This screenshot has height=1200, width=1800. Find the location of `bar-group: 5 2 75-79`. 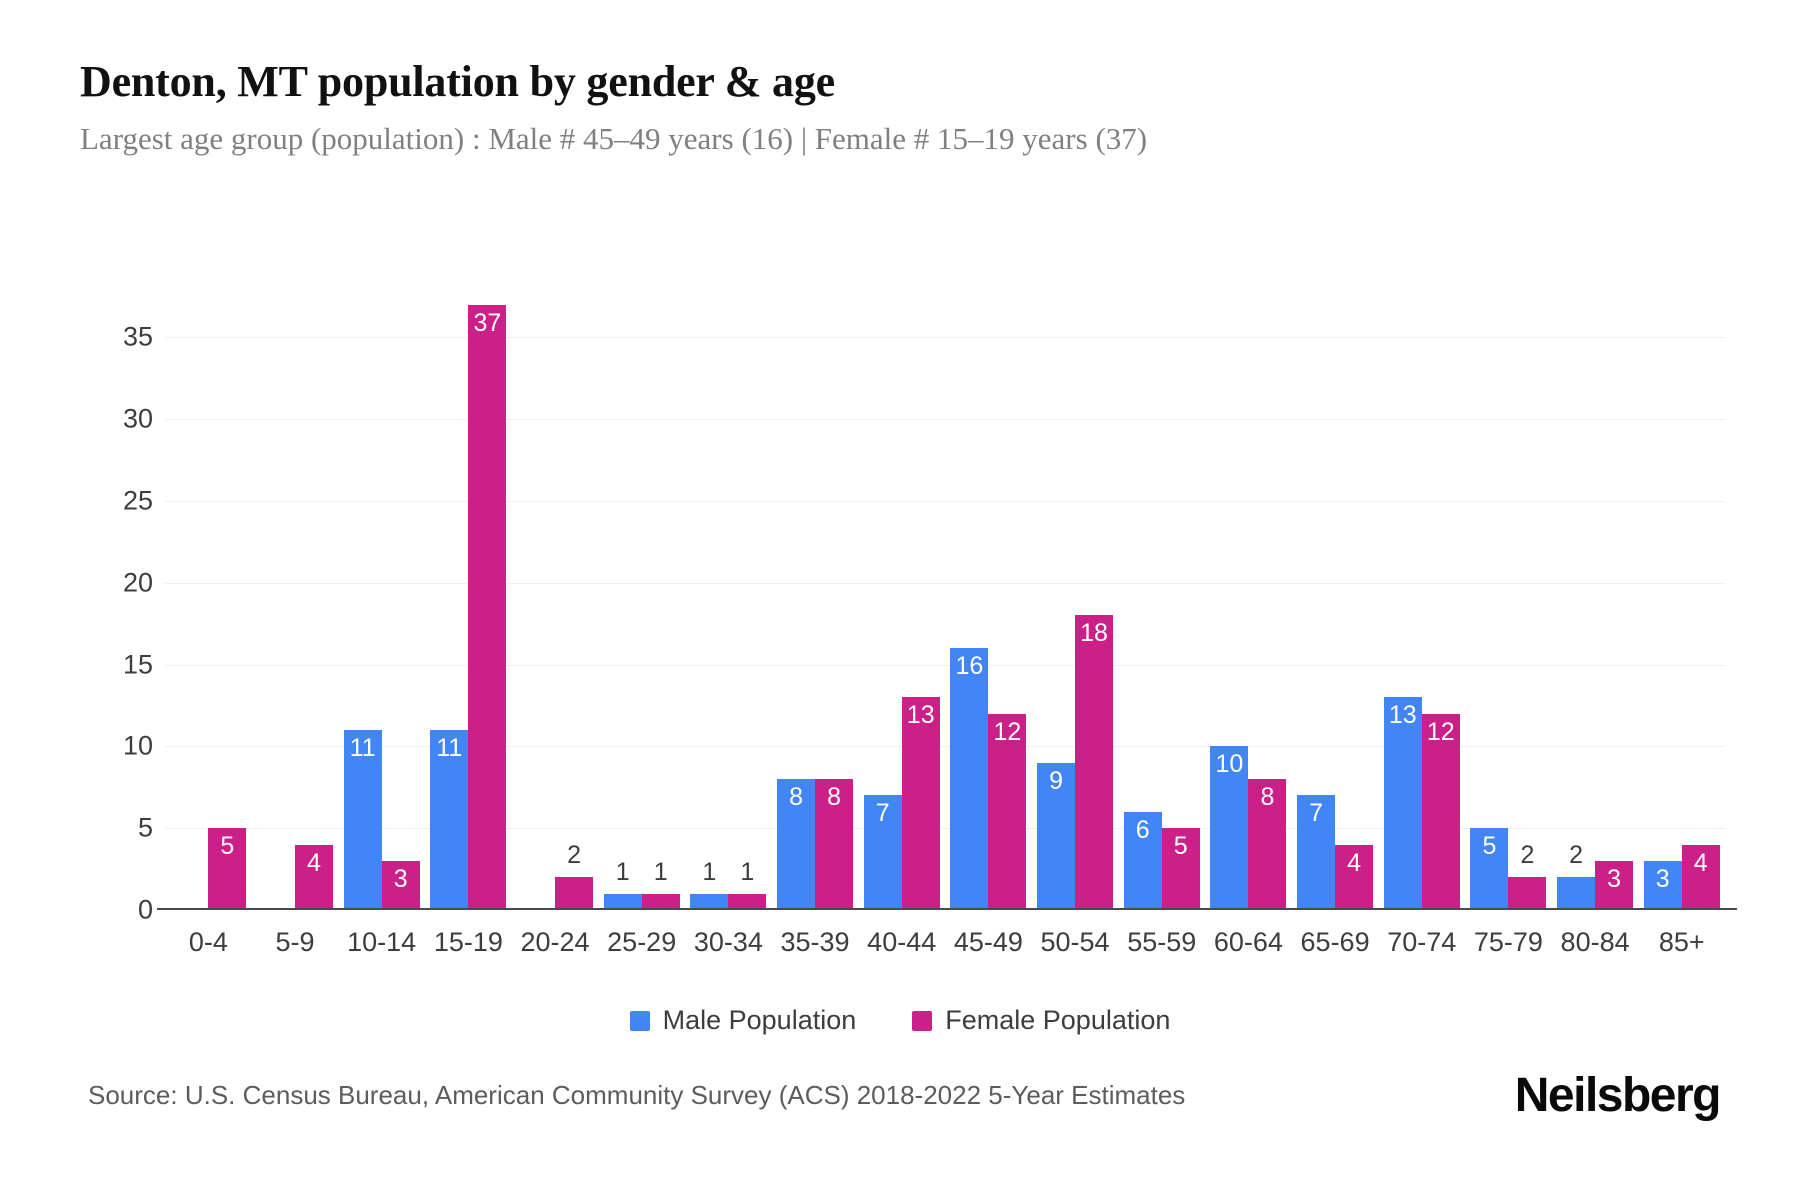

bar-group: 5 2 75-79 is located at coordinates (1508, 618).